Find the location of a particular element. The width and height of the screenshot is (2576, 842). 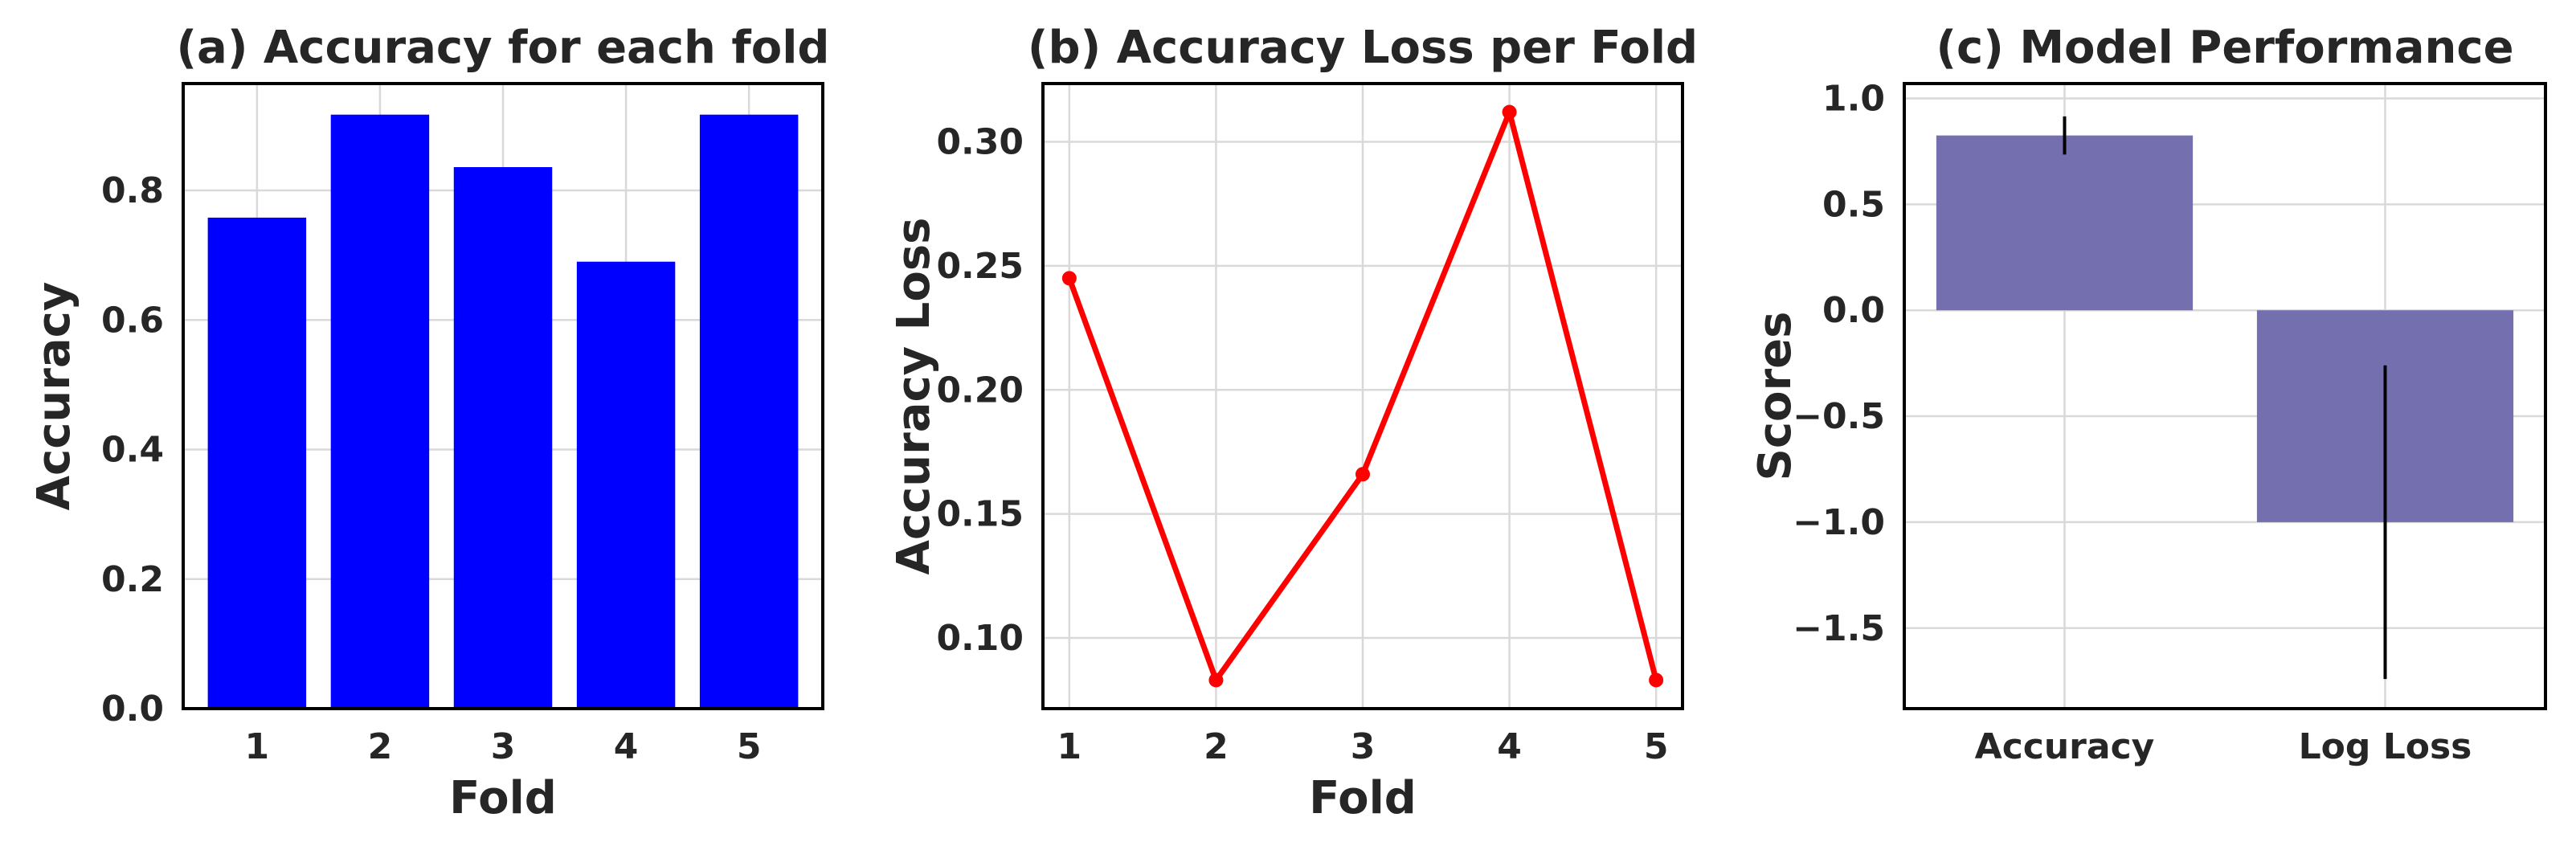

y-tick-label: 0.8 is located at coordinates (132, 190).